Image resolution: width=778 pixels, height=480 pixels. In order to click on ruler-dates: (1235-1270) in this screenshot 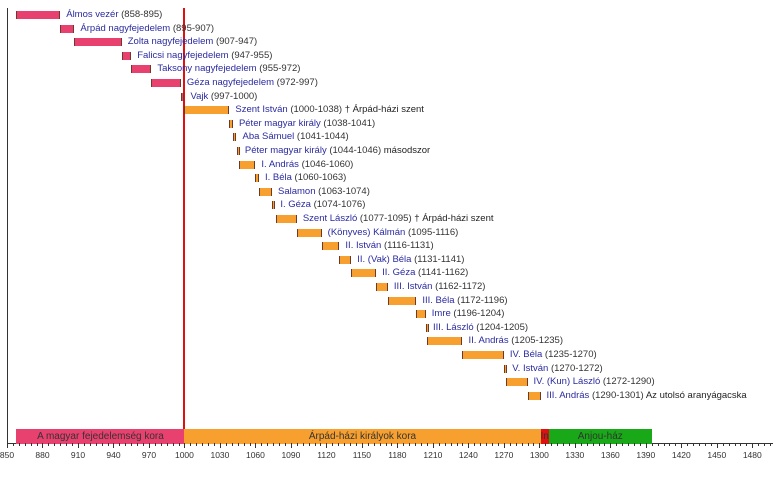, I will do `click(570, 354)`.